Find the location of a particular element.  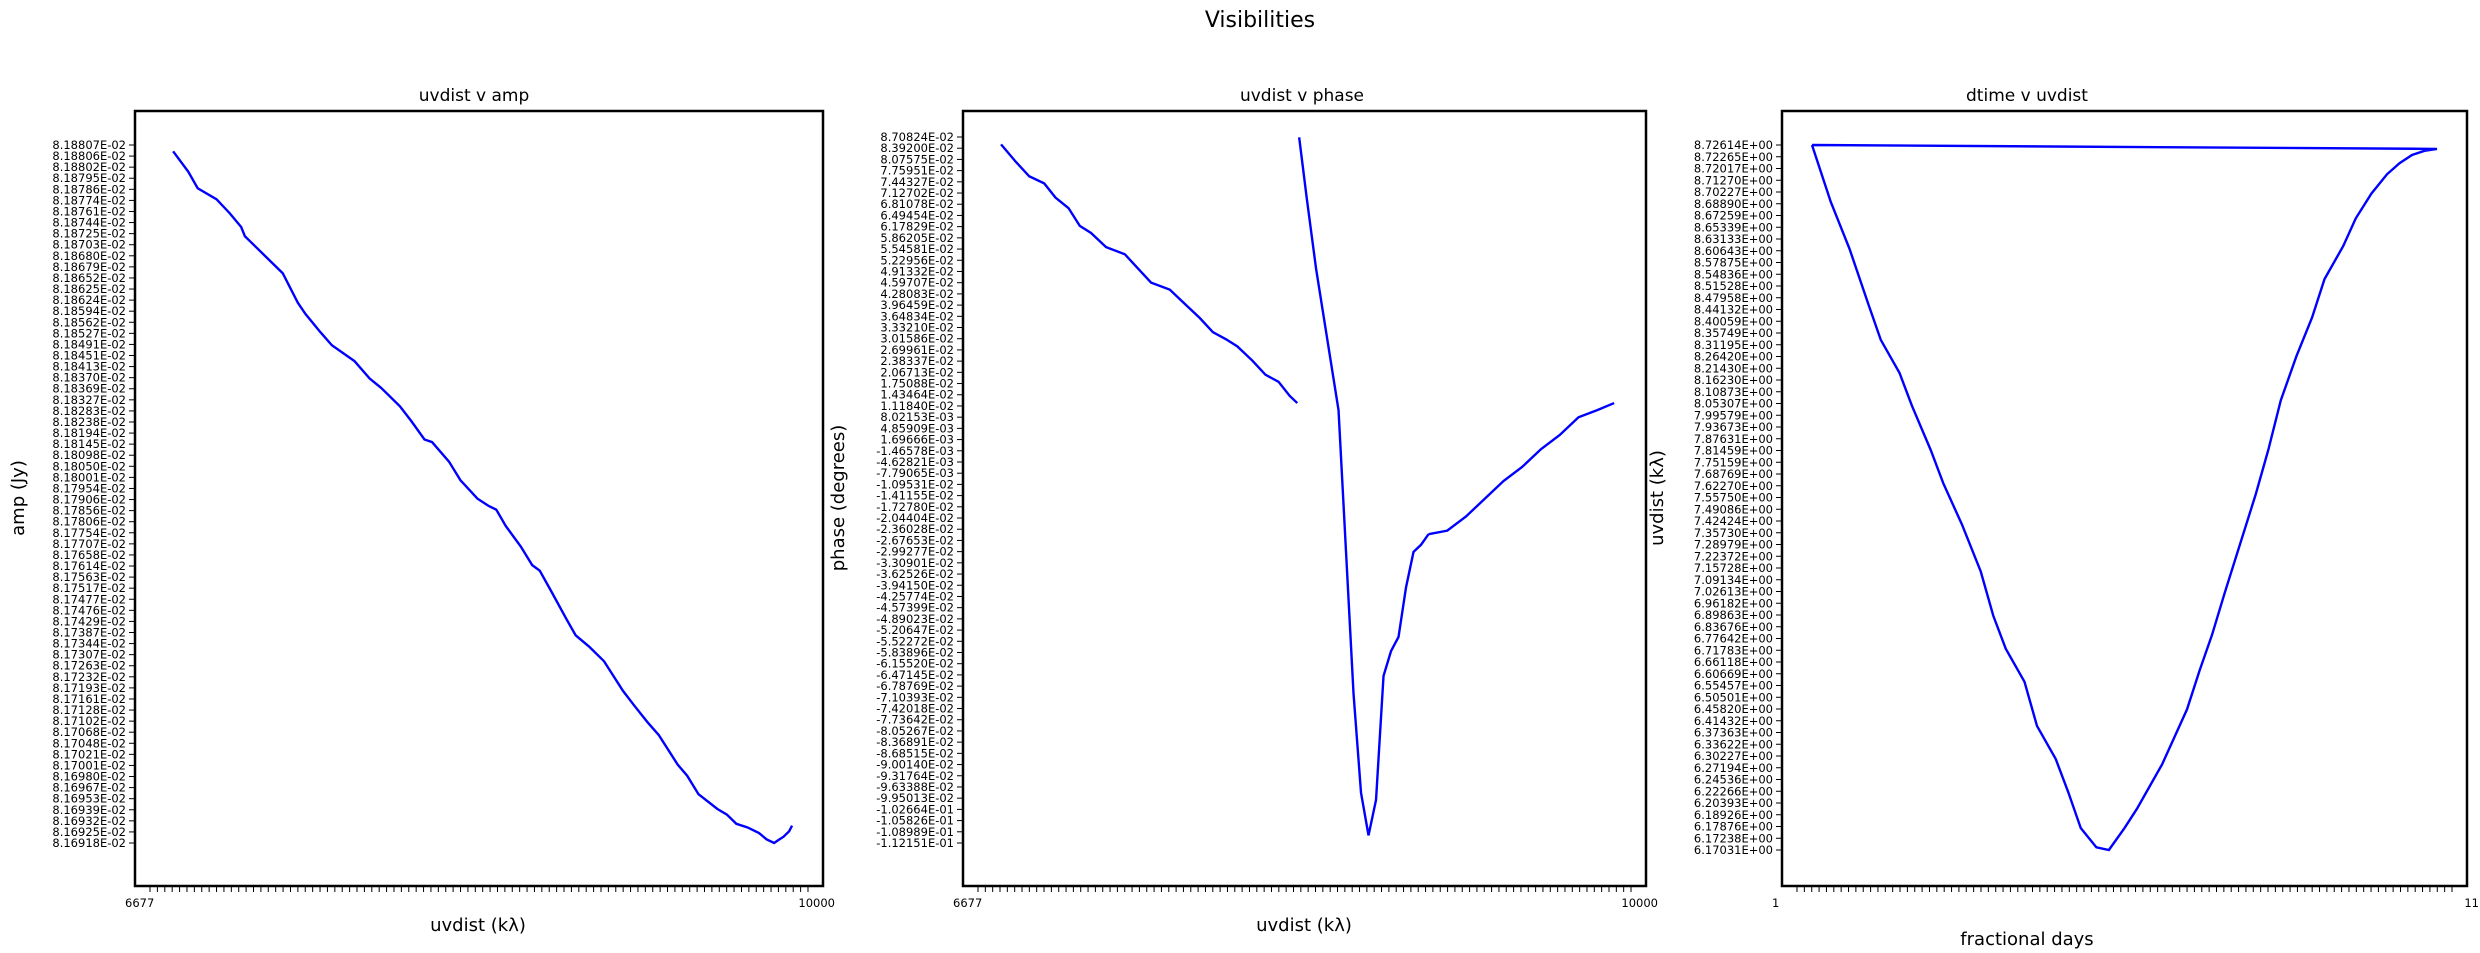

y-tick-label: 8.16925E-02 is located at coordinates (89, 832).